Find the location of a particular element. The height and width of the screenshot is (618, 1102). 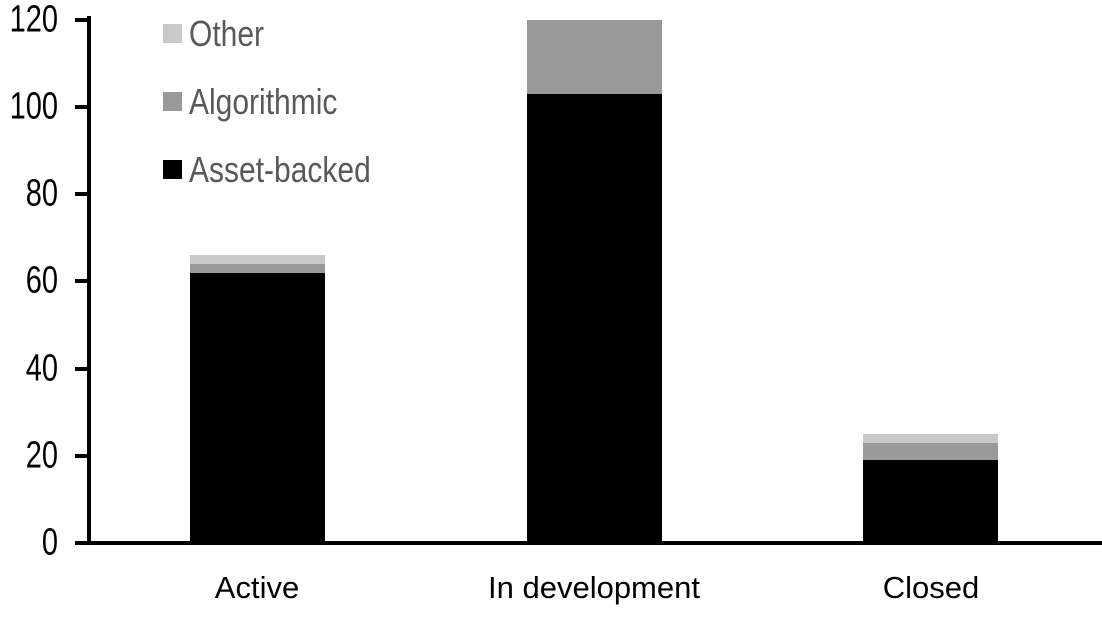

y-axis-tick-label: 60 is located at coordinates (41, 281).